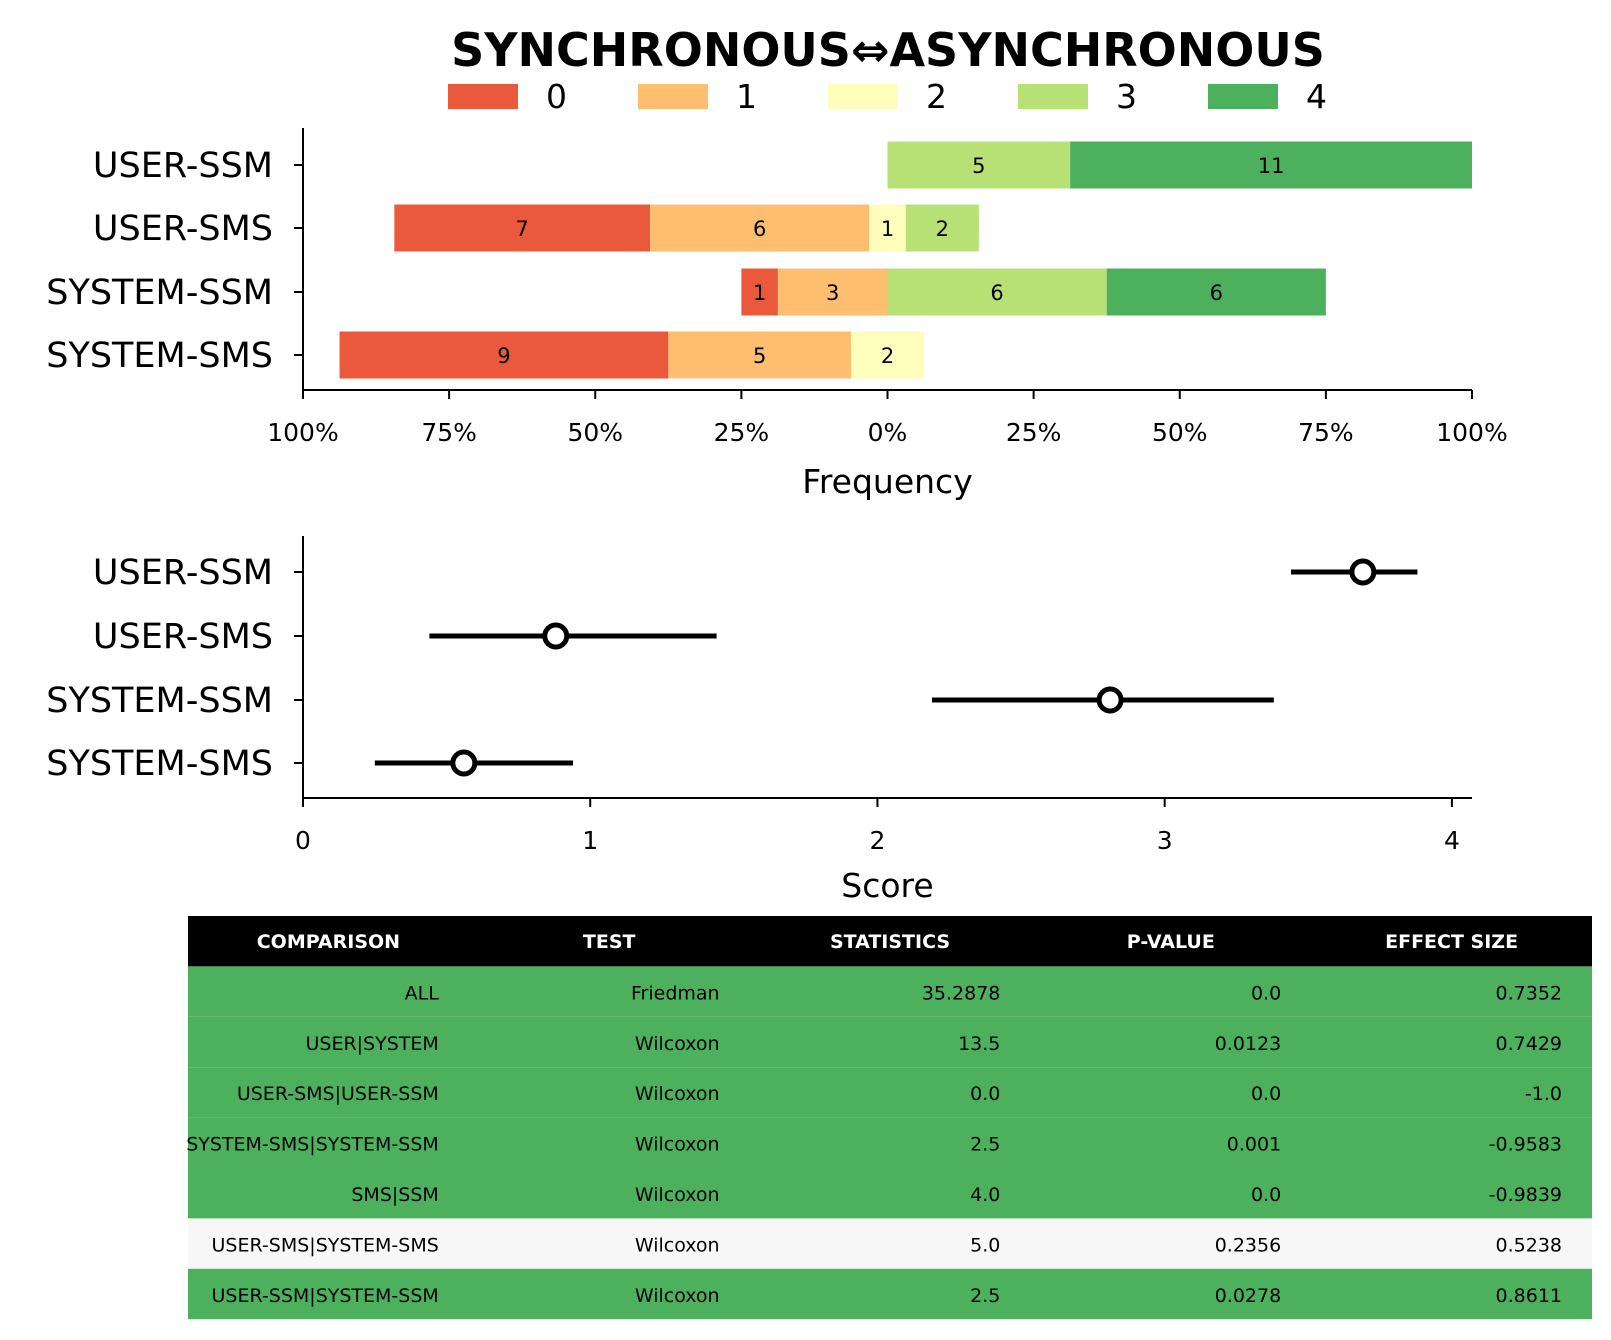  I want to click on table-cell: 0.5238, so click(1529, 1245).